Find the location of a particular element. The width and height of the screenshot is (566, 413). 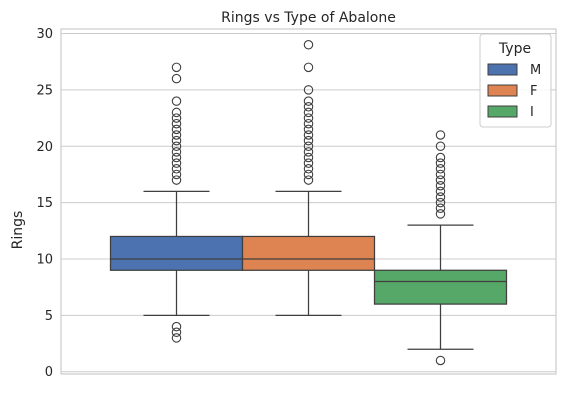

legend-frame is located at coordinates (515, 80).